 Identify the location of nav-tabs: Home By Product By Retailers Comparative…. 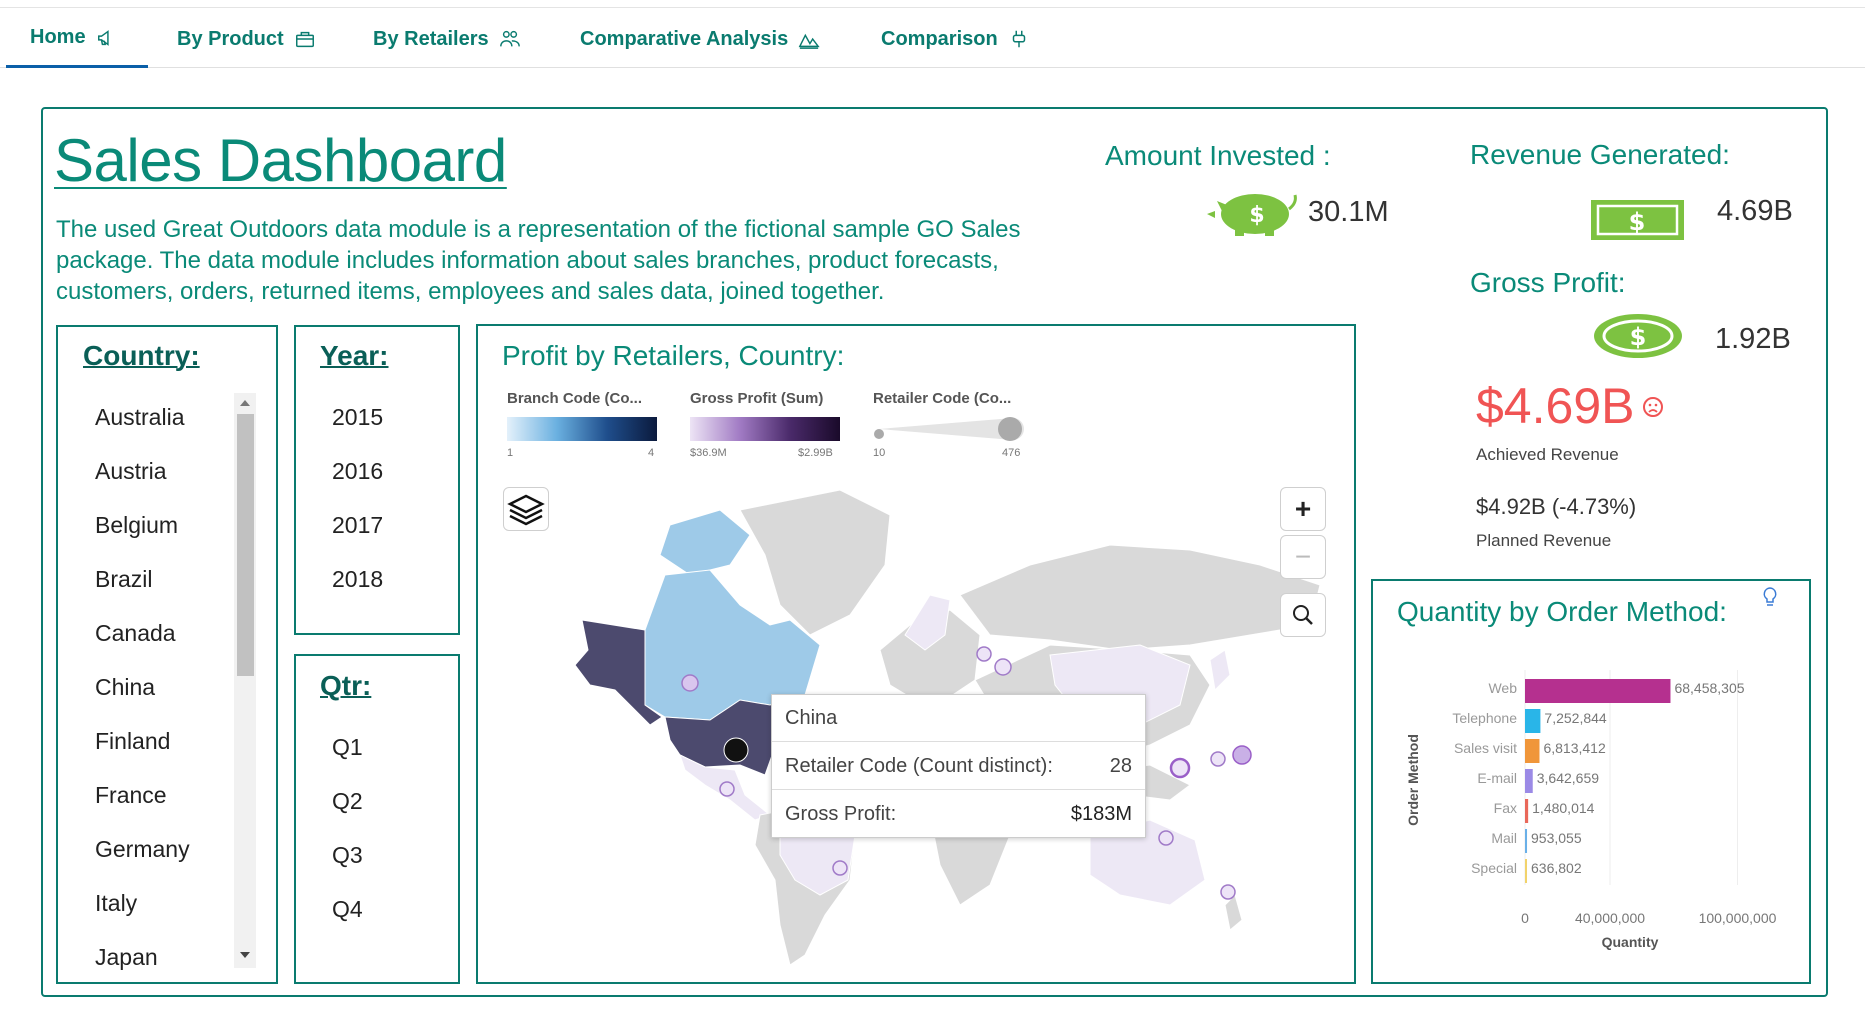
(932, 39).